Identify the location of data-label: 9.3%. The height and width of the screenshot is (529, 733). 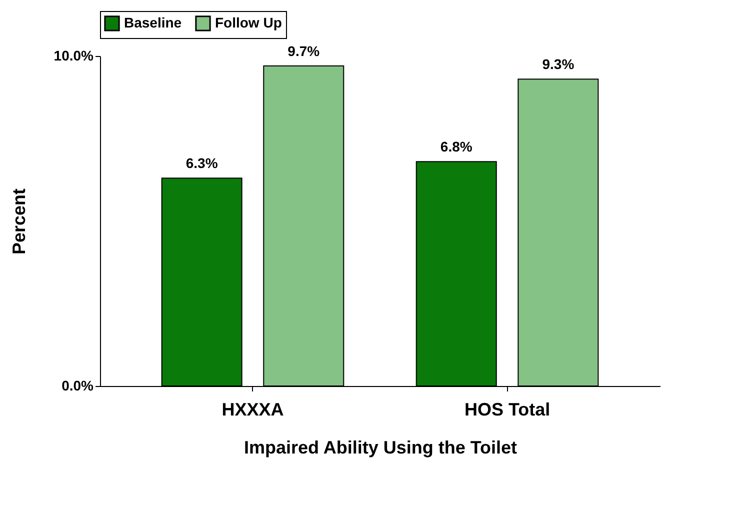
(558, 64).